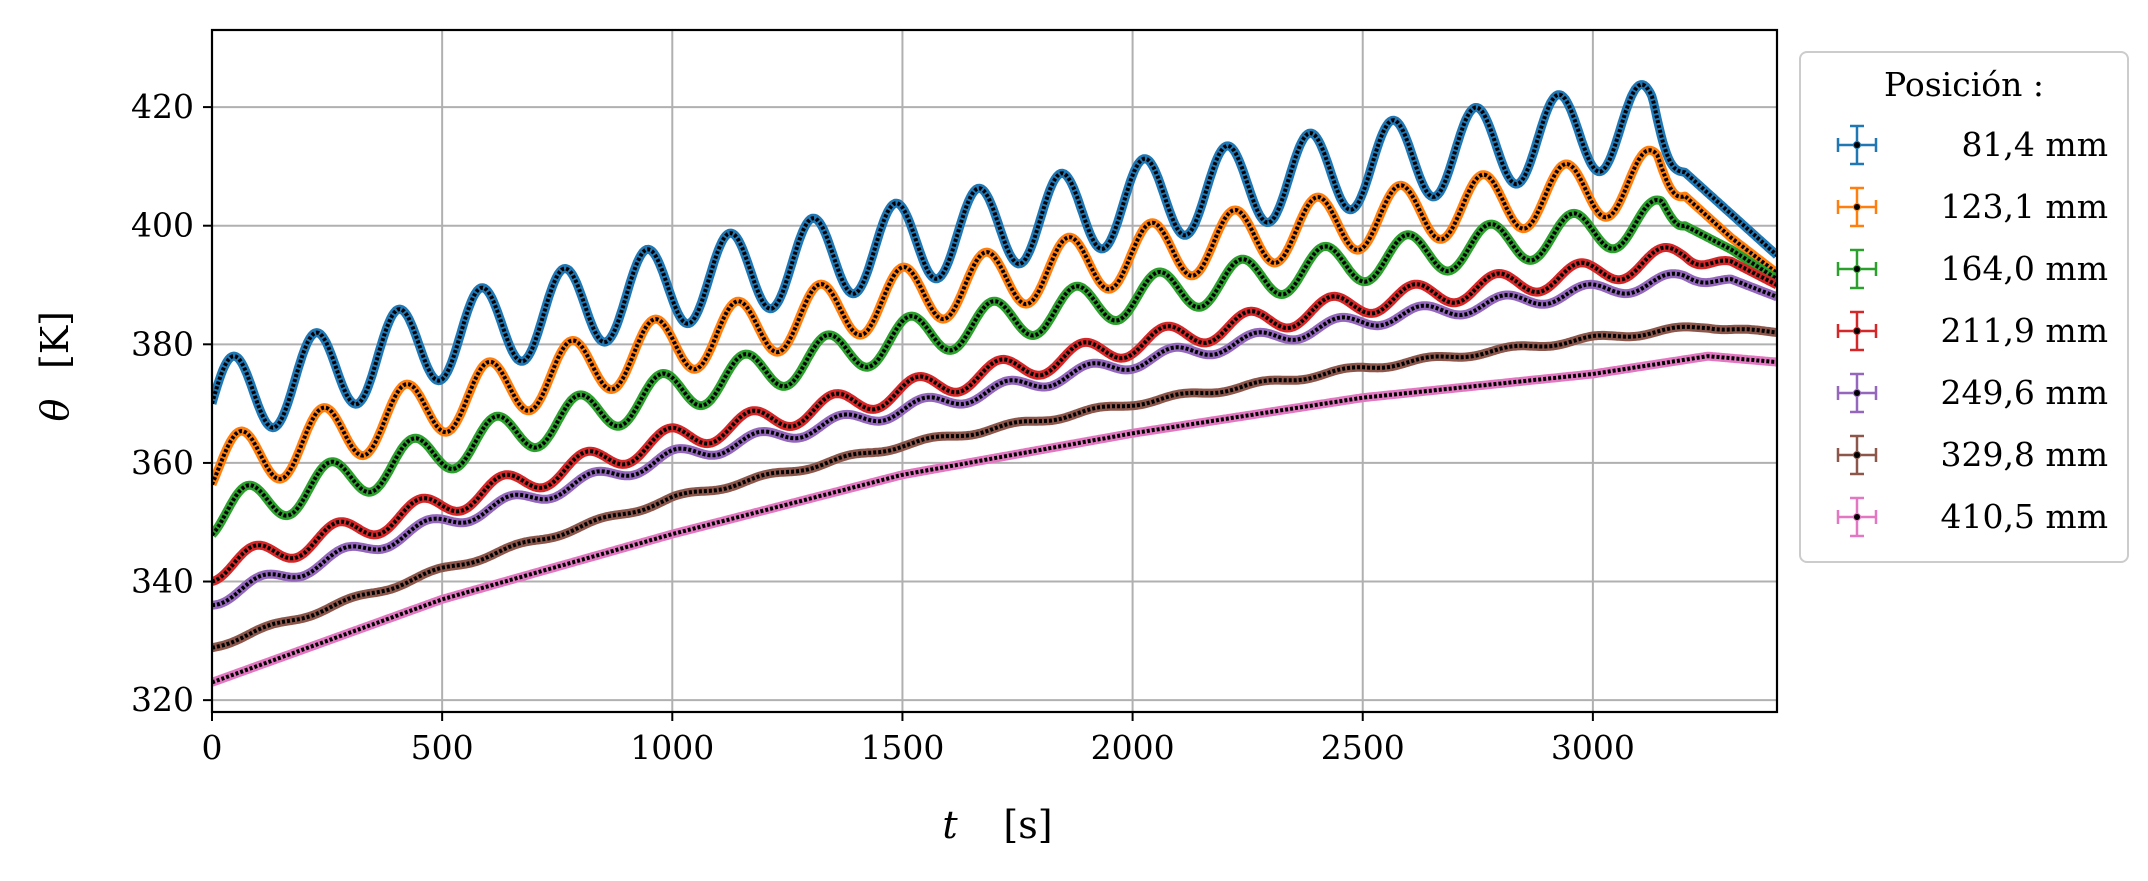  I want to click on y-tick-label: 340, so click(162, 581).